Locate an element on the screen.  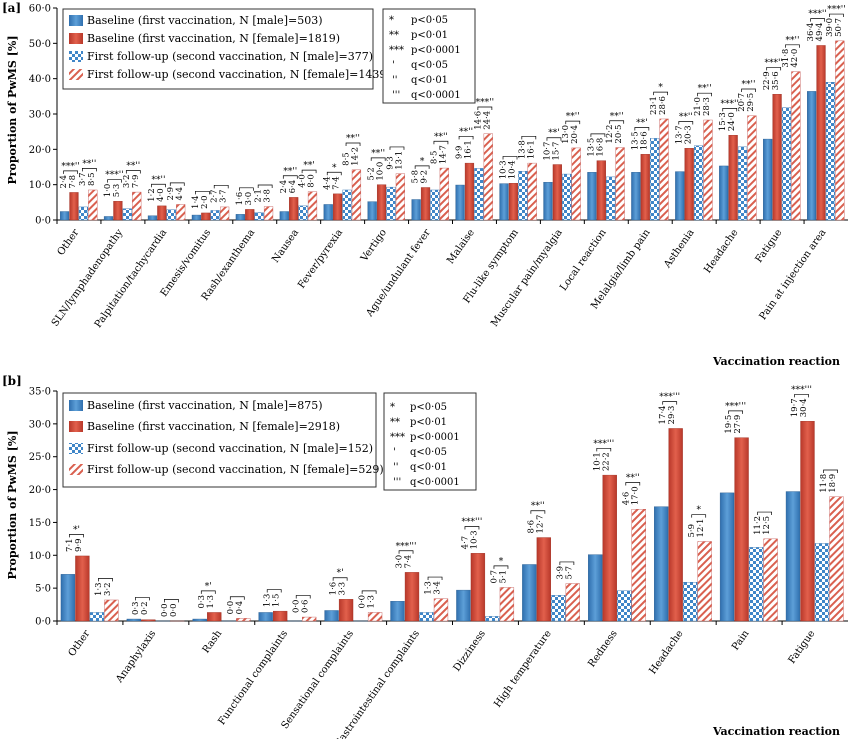
value-label: 13·5 is located at coordinates (635, 140).